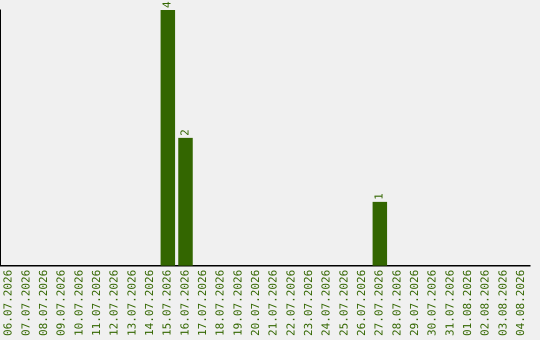 This screenshot has width=540, height=340. What do you see at coordinates (309, 303) in the screenshot?
I see `x-tick-label: 23.07.2026` at bounding box center [309, 303].